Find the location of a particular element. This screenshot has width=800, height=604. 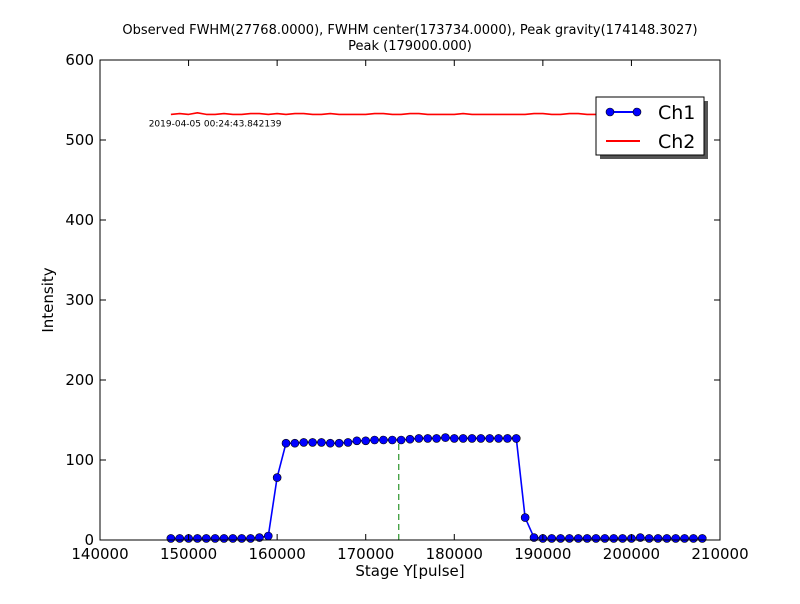

legend-label-ch1: Ch1 is located at coordinates (676, 113).